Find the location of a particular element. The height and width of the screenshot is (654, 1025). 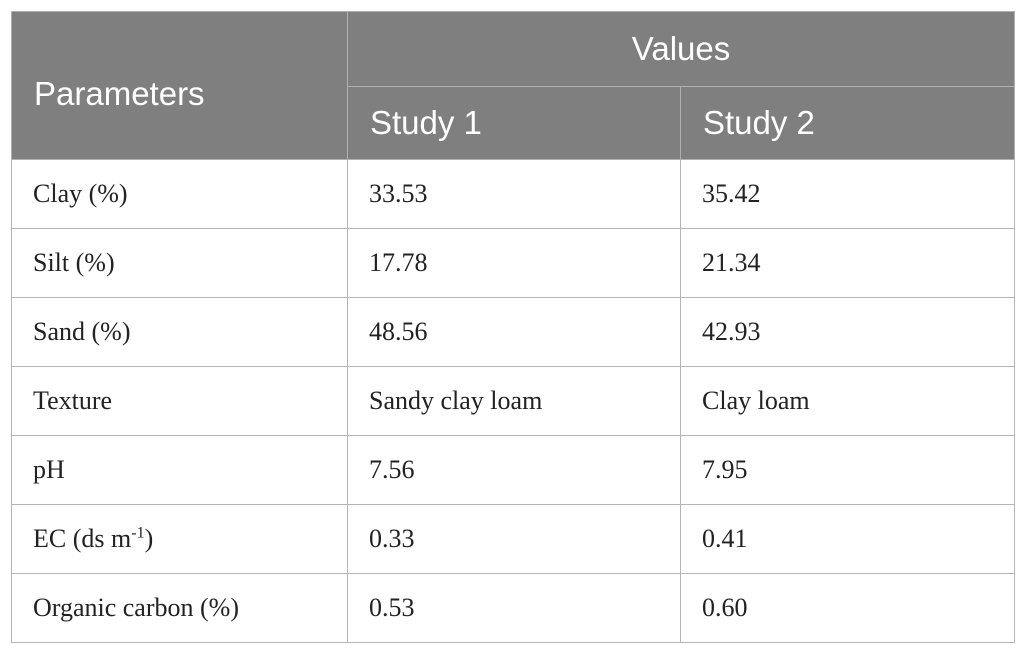

parameter-cell: Silt (%) is located at coordinates (179, 263).